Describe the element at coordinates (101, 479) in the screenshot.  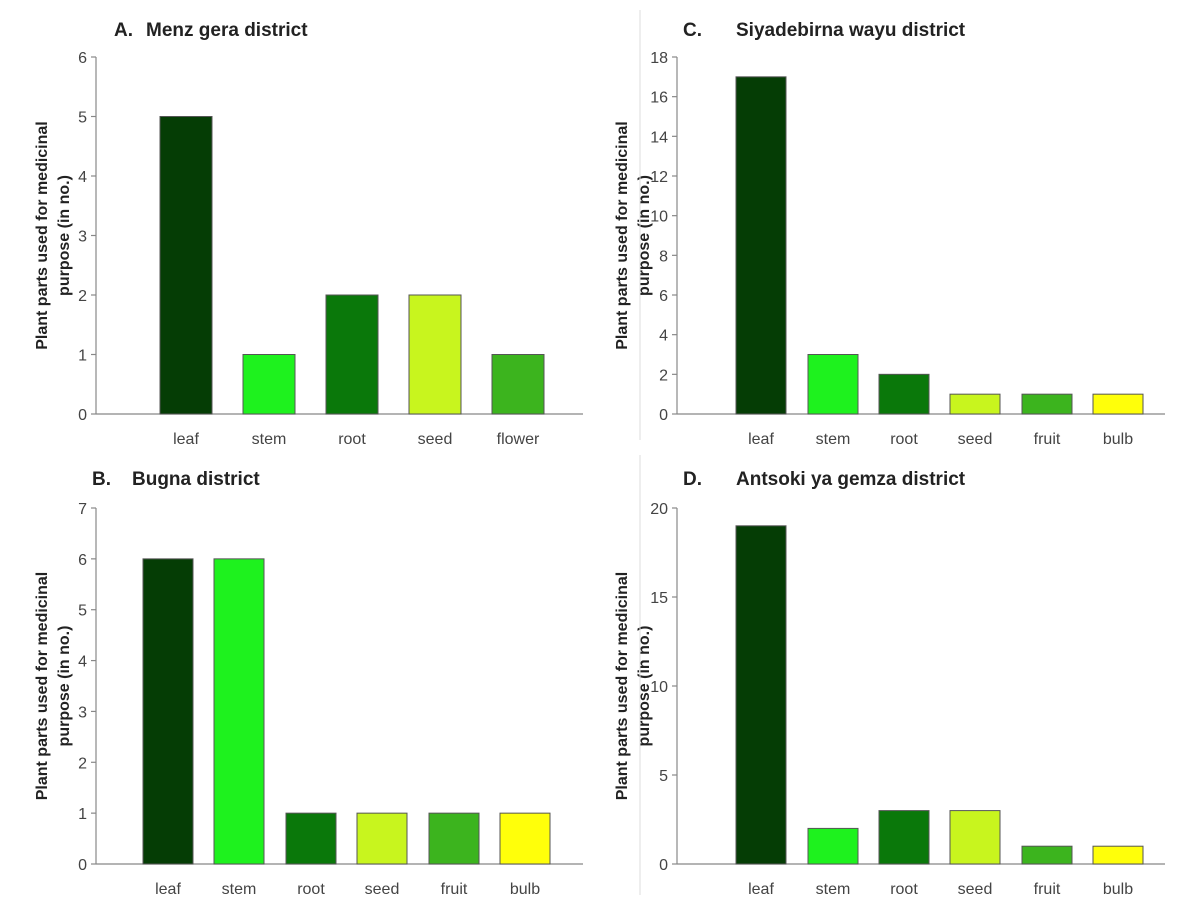
I see `panel-letter: B.` at that location.